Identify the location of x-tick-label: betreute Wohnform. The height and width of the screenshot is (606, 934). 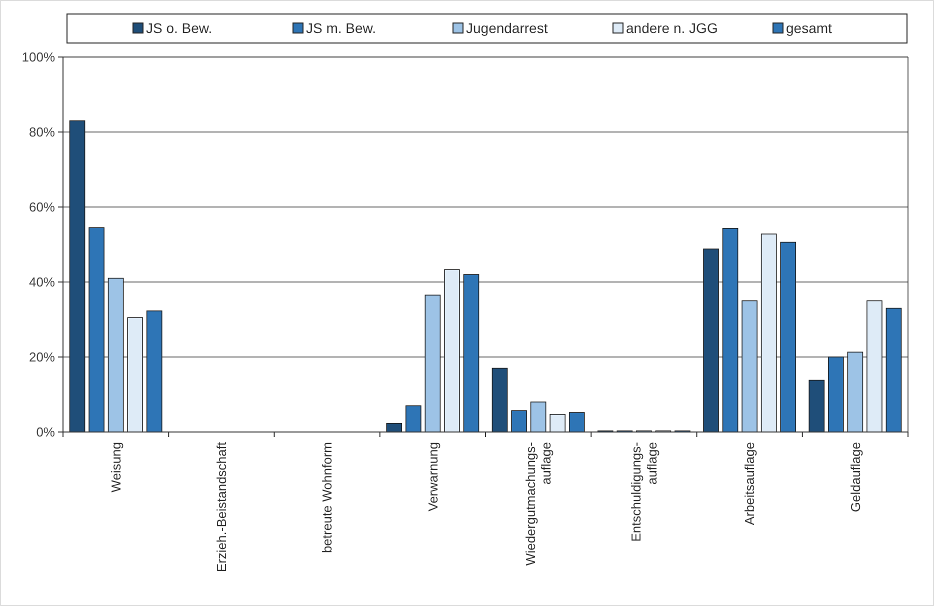
(327, 498).